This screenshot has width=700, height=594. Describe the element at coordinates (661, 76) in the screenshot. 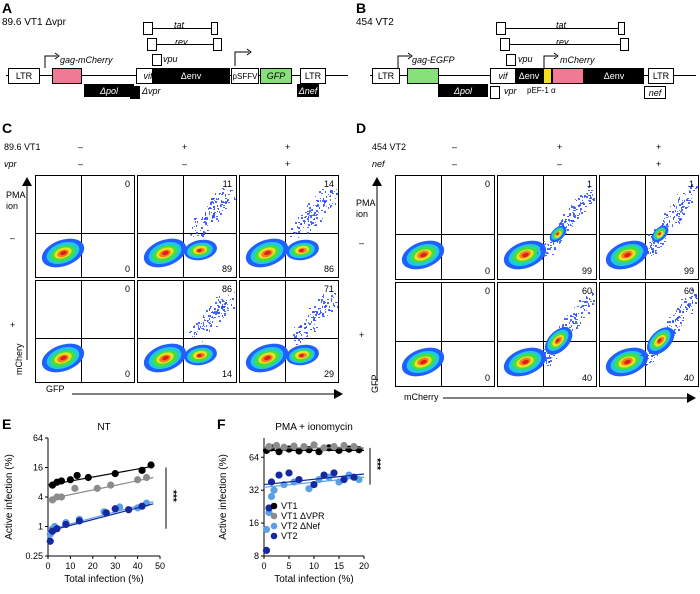

I see `ltr3-box-b: LTR` at that location.